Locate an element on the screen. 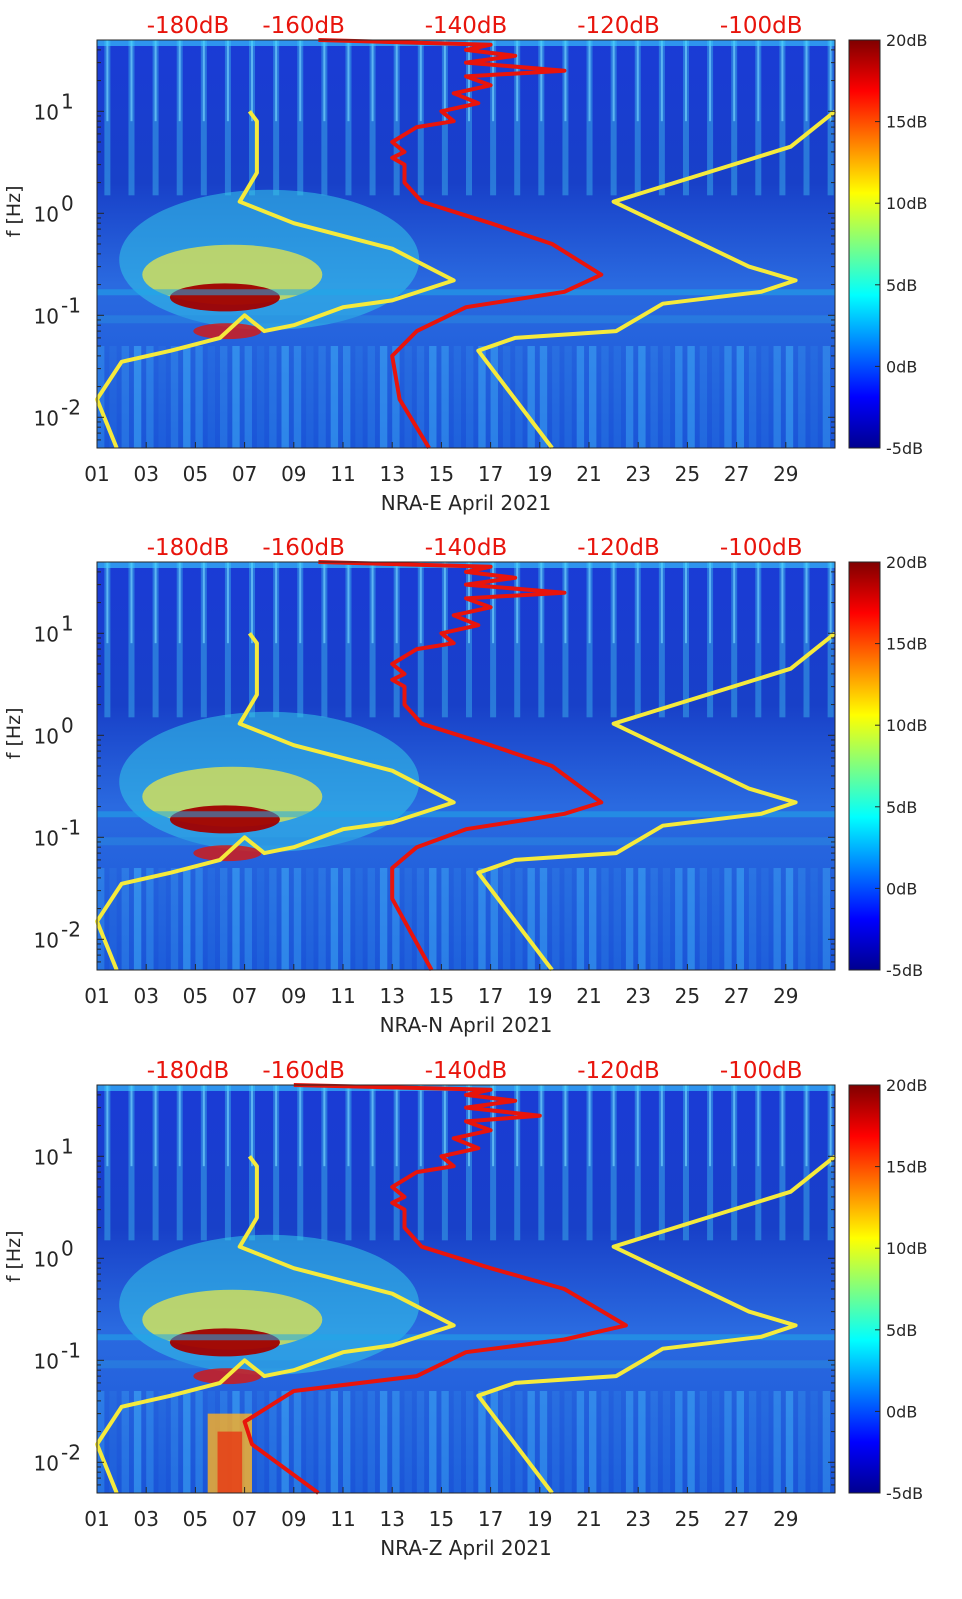  psd-curve is located at coordinates (435, 1289).